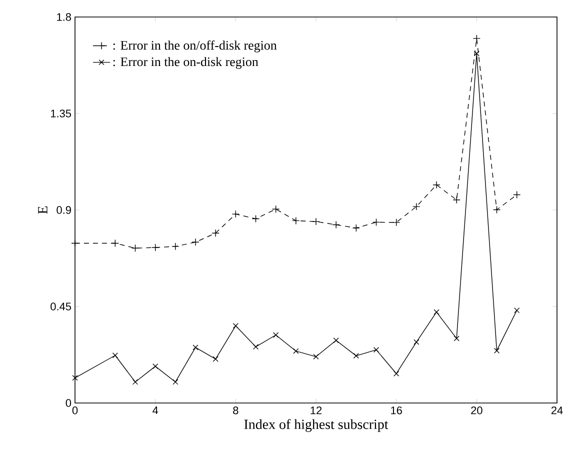 The image size is (577, 452). Describe the element at coordinates (43, 210) in the screenshot. I see `y-axis-title: E` at that location.